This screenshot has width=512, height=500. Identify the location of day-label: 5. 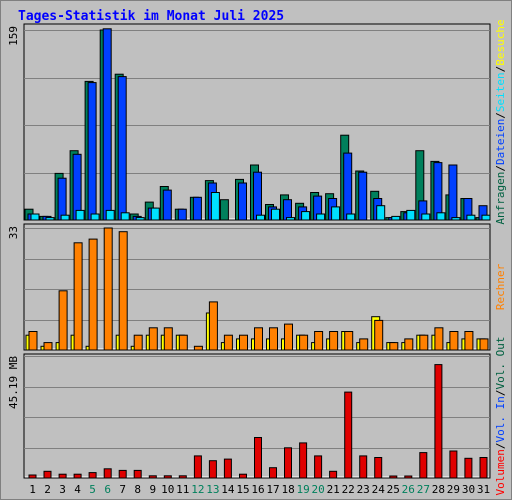
(92, 489).